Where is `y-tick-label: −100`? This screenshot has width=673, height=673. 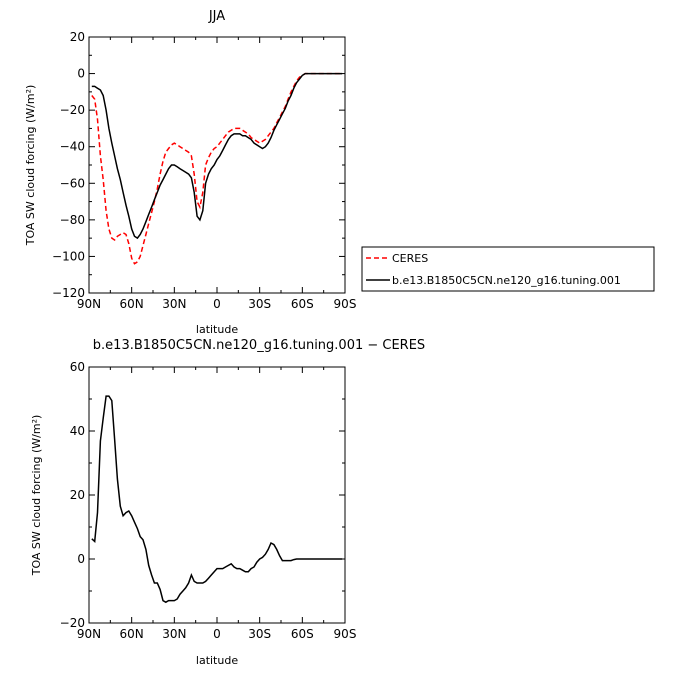 y-tick-label: −100 is located at coordinates (68, 256).